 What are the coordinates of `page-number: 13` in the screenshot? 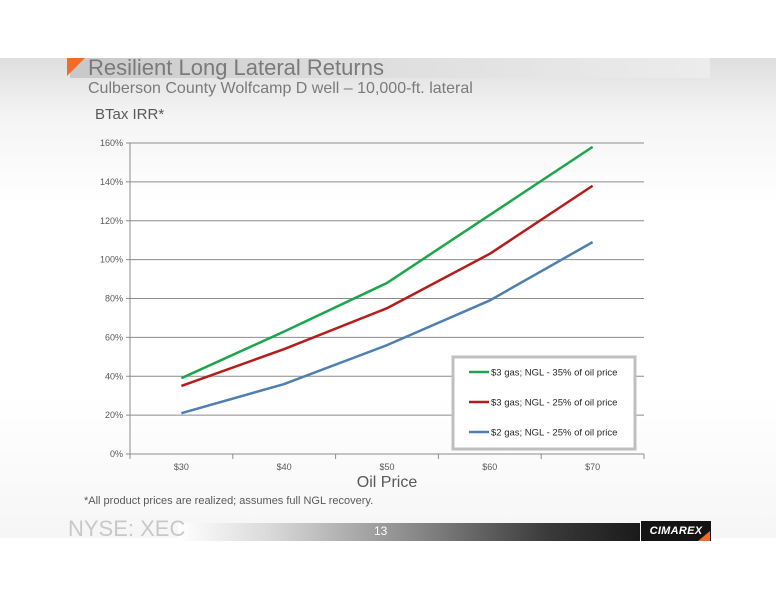 It's located at (381, 531).